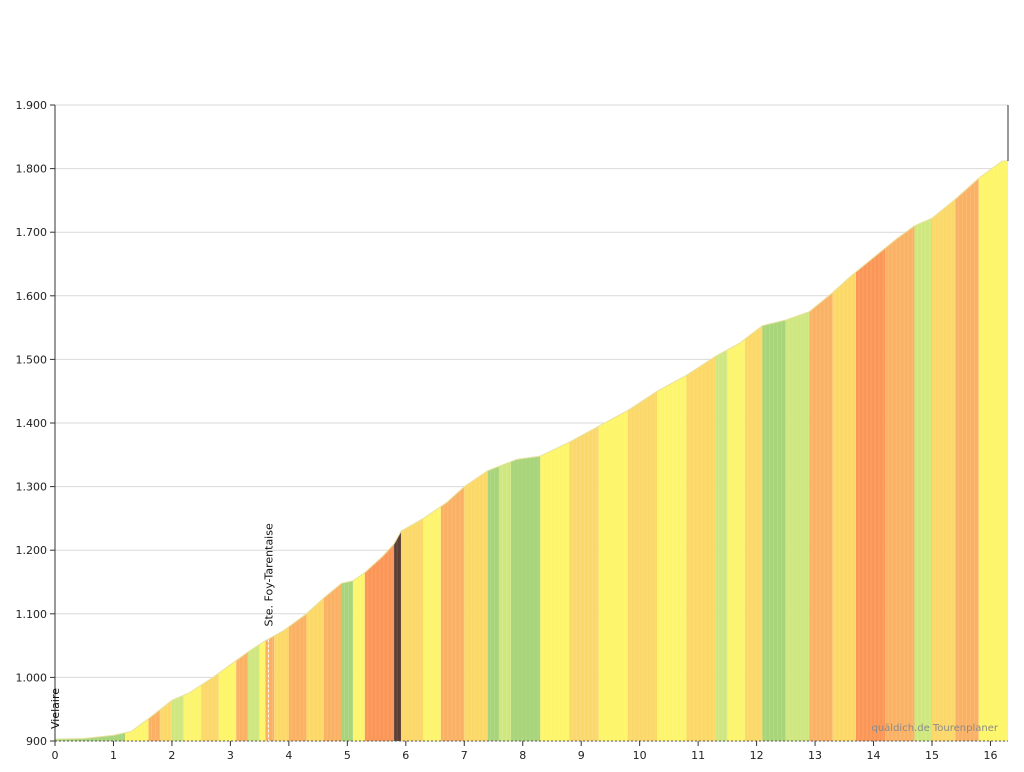 This screenshot has width=1024, height=772. Describe the element at coordinates (36, 741) in the screenshot. I see `y-tick-label: 900` at that location.